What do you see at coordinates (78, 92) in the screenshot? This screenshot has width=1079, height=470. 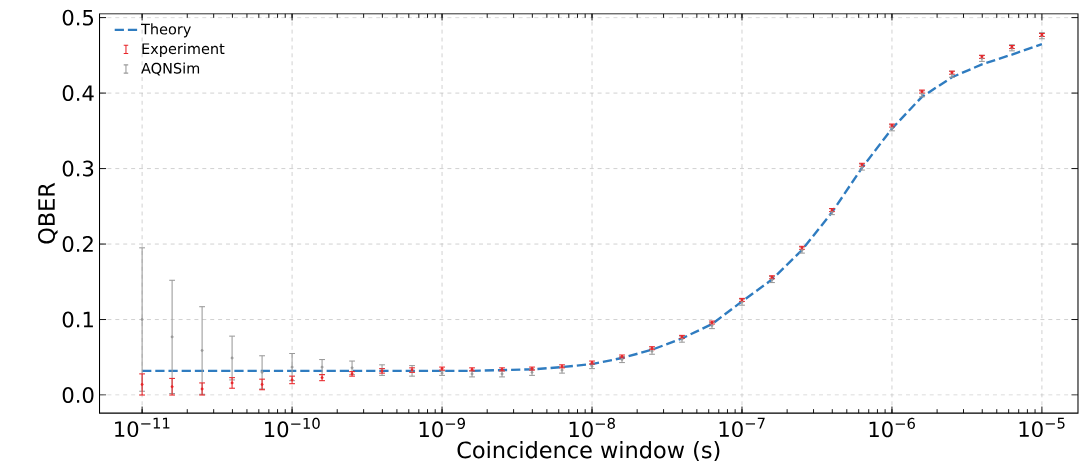 I see `y-tick-label: 0.4` at bounding box center [78, 92].